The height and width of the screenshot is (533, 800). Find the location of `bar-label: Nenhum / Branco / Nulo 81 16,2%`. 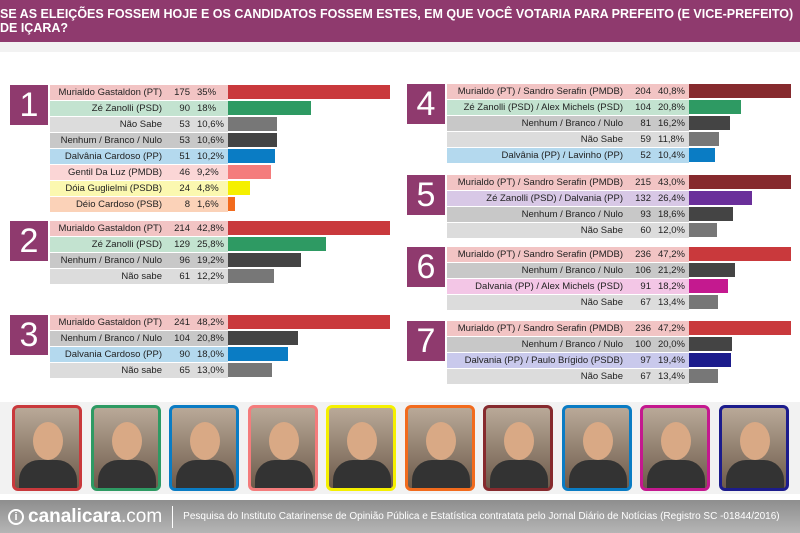

bar-label: Nenhum / Branco / Nulo 81 16,2% is located at coordinates (568, 123).